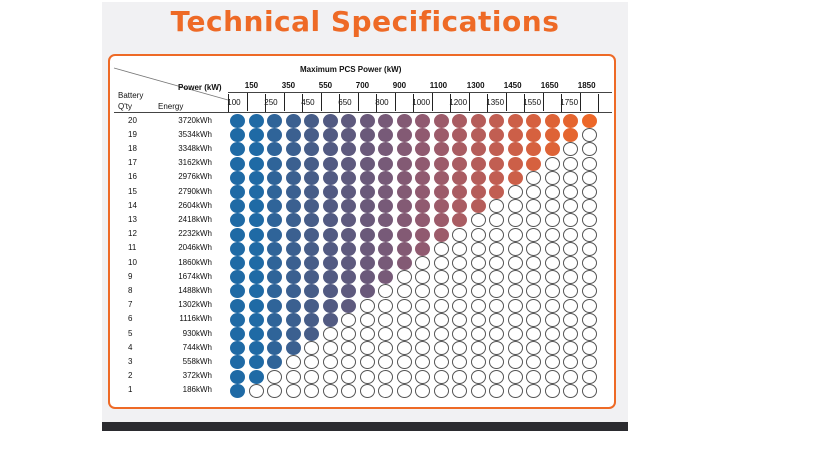  I want to click on battery-energy: 744kWh, so click(197, 347).